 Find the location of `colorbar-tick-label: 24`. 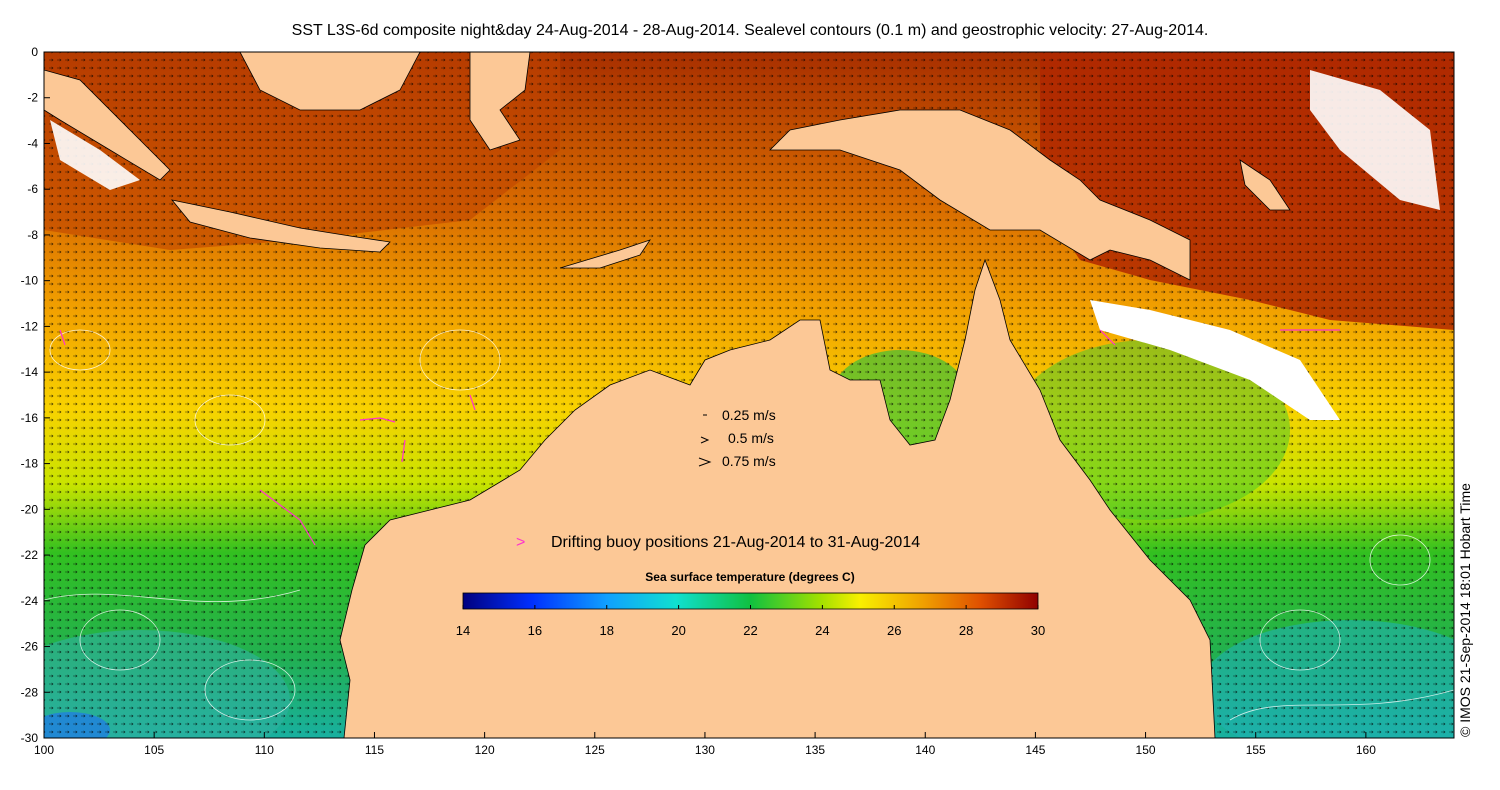

colorbar-tick-label: 24 is located at coordinates (822, 630).